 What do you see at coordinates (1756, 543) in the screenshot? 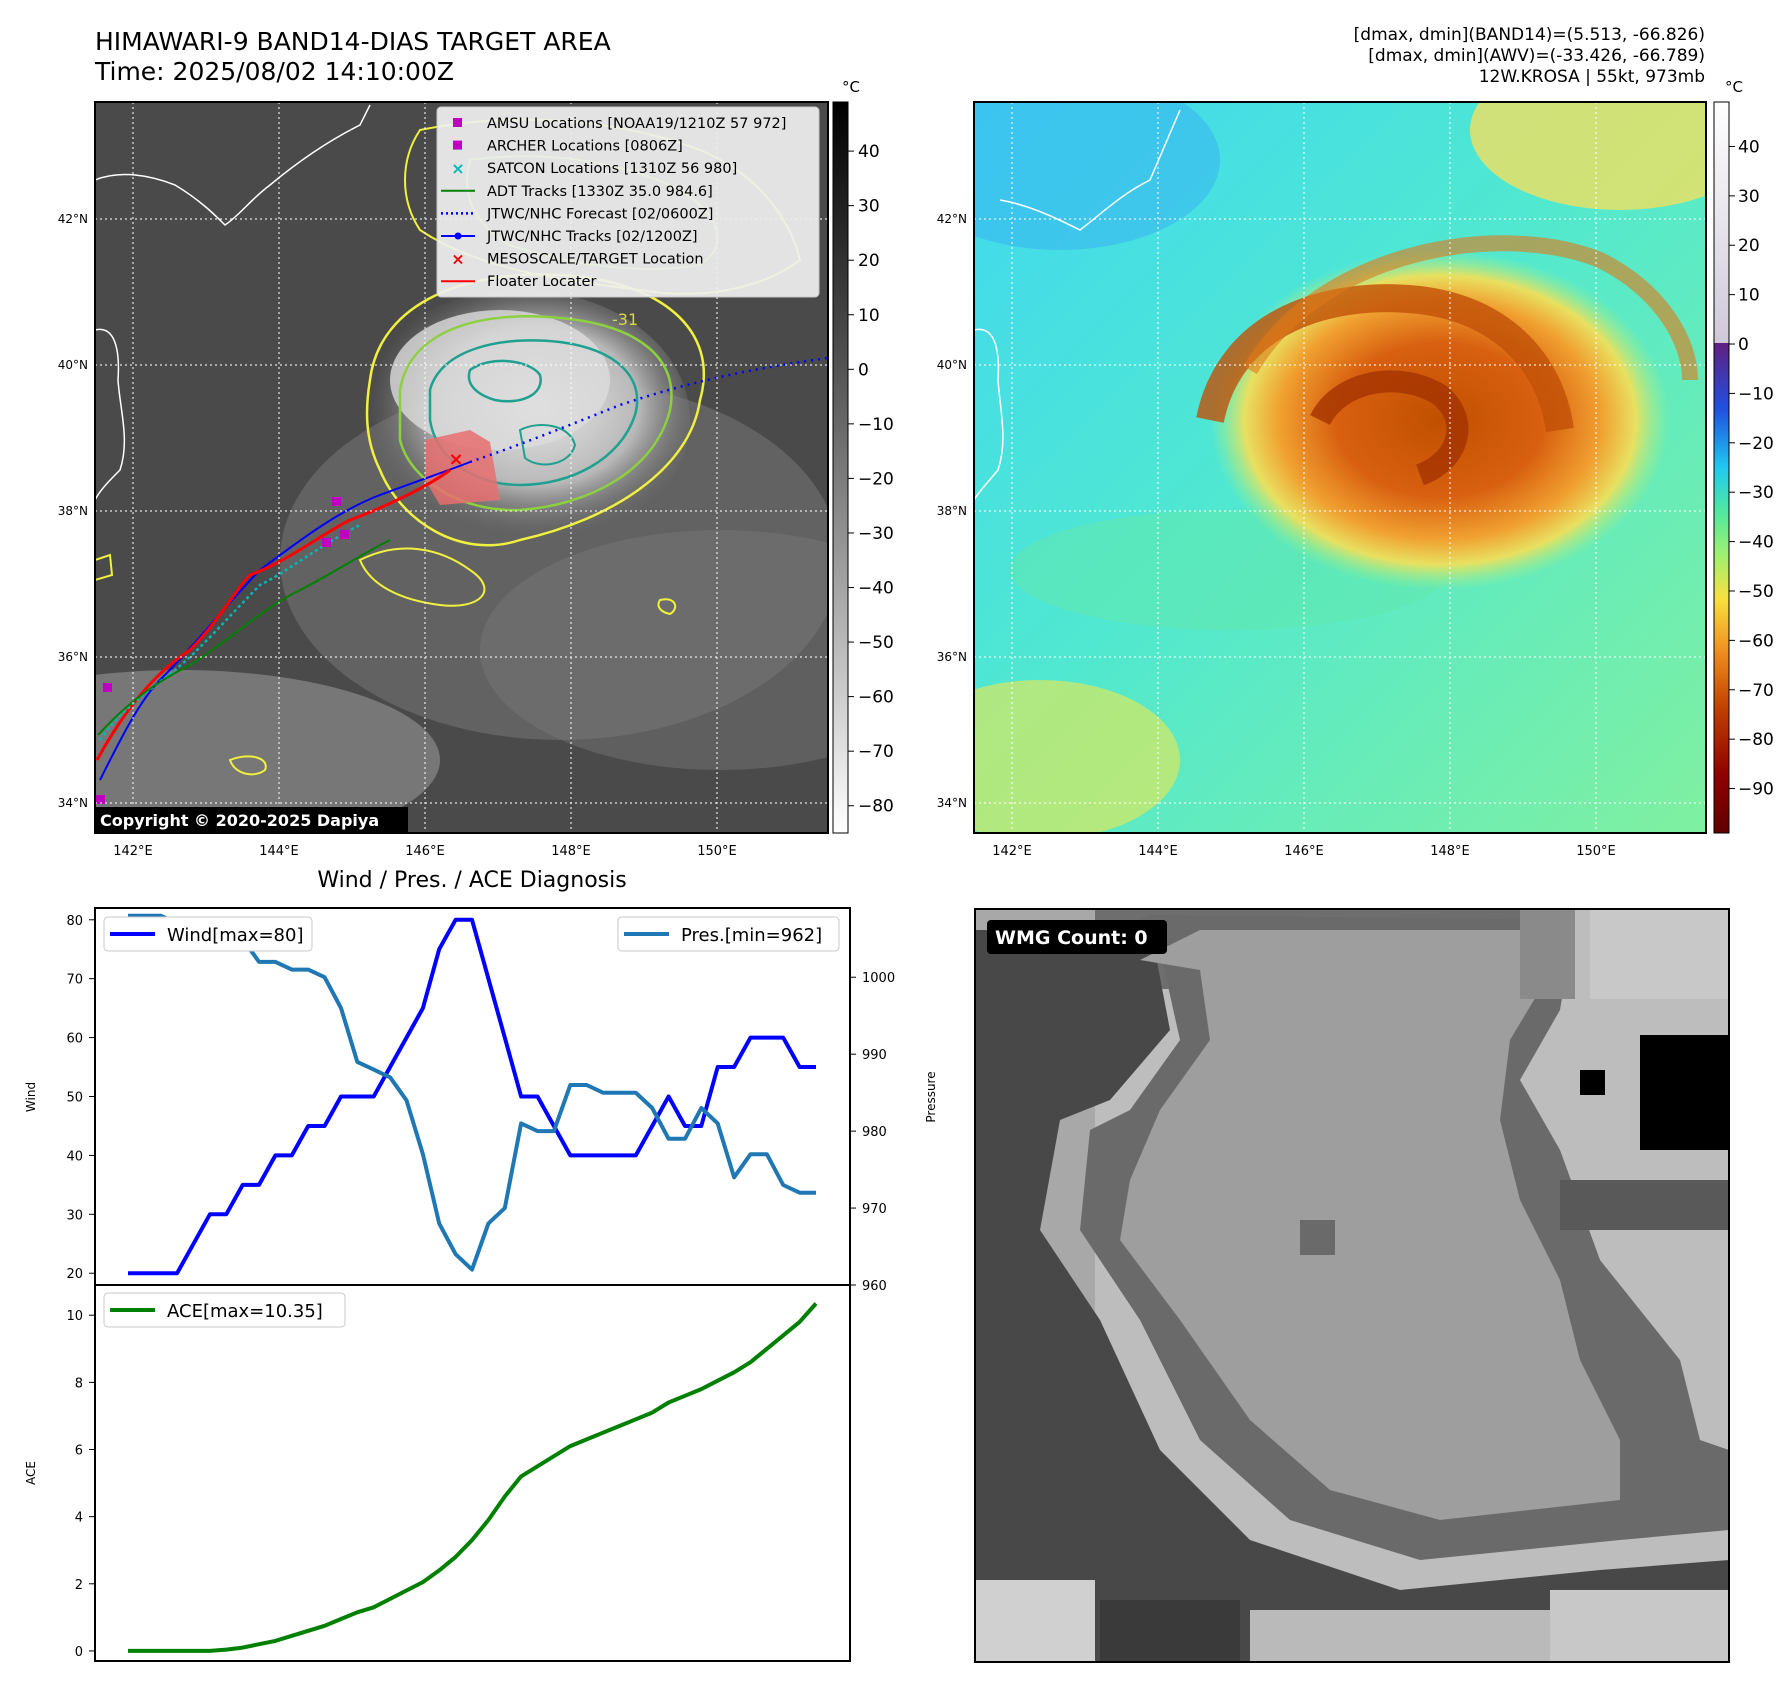
I see `colorbar-tick-label: −40` at bounding box center [1756, 543].